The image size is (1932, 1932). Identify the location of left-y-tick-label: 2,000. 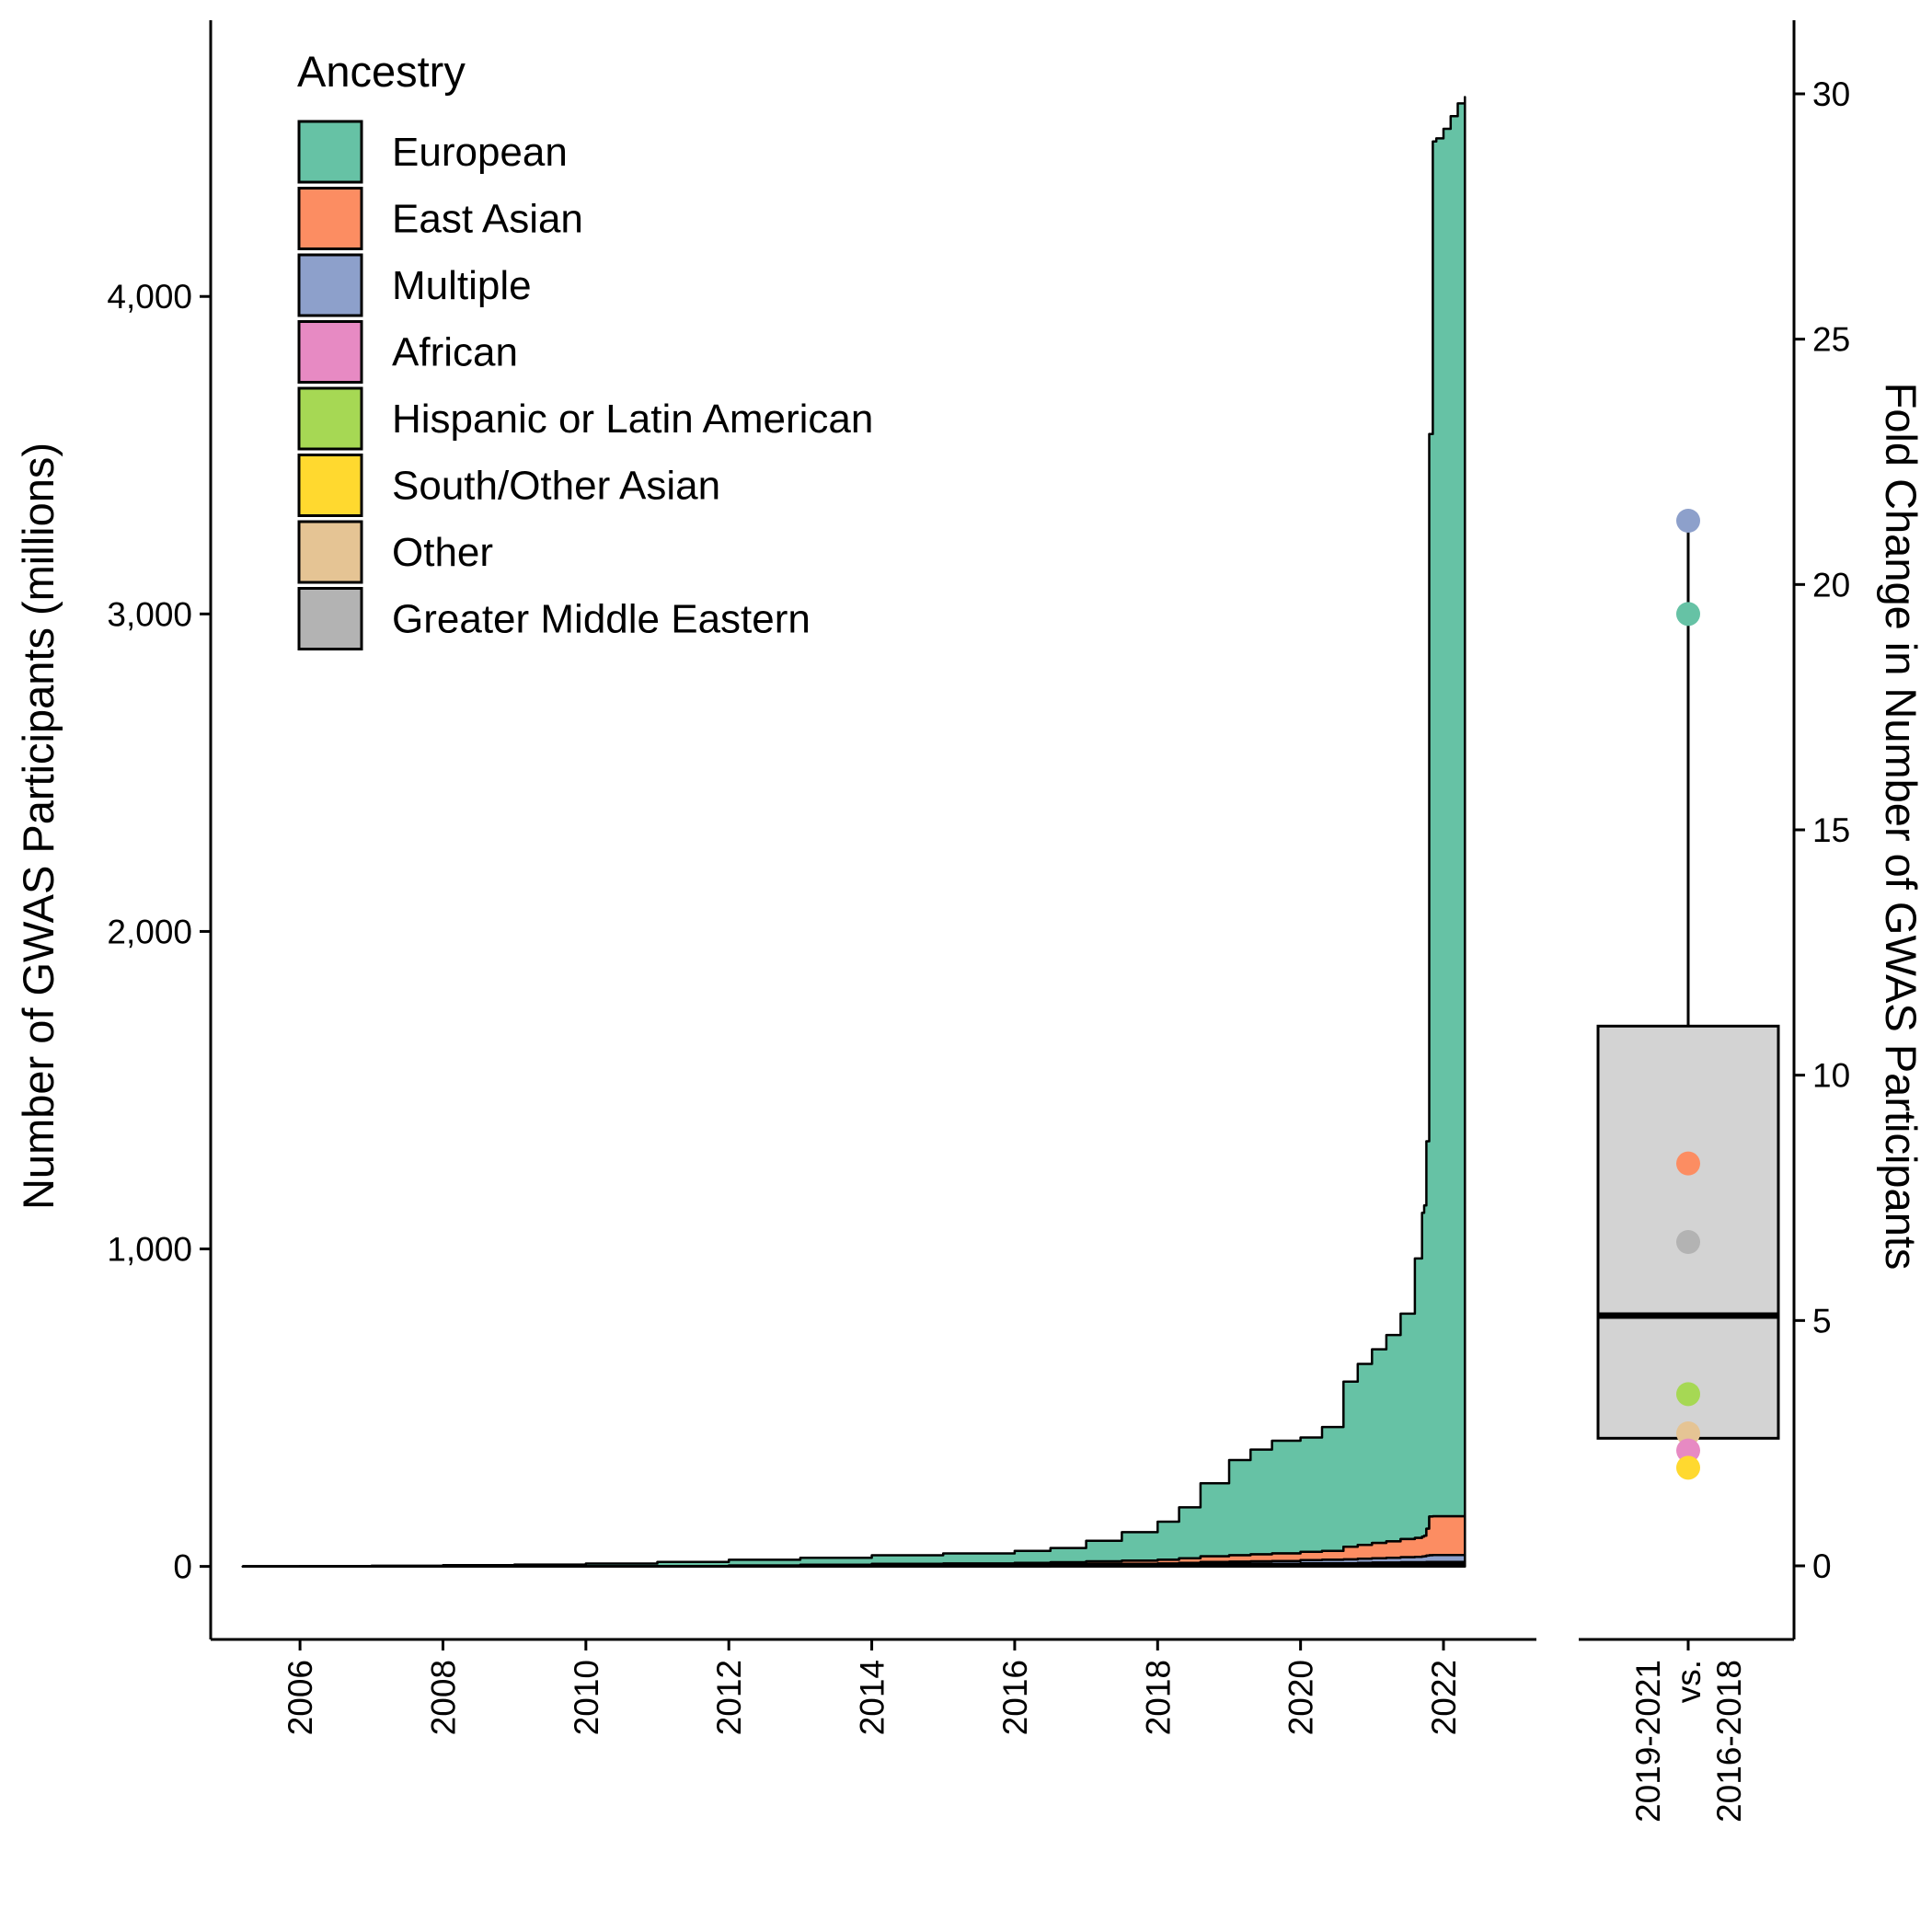
(149, 931).